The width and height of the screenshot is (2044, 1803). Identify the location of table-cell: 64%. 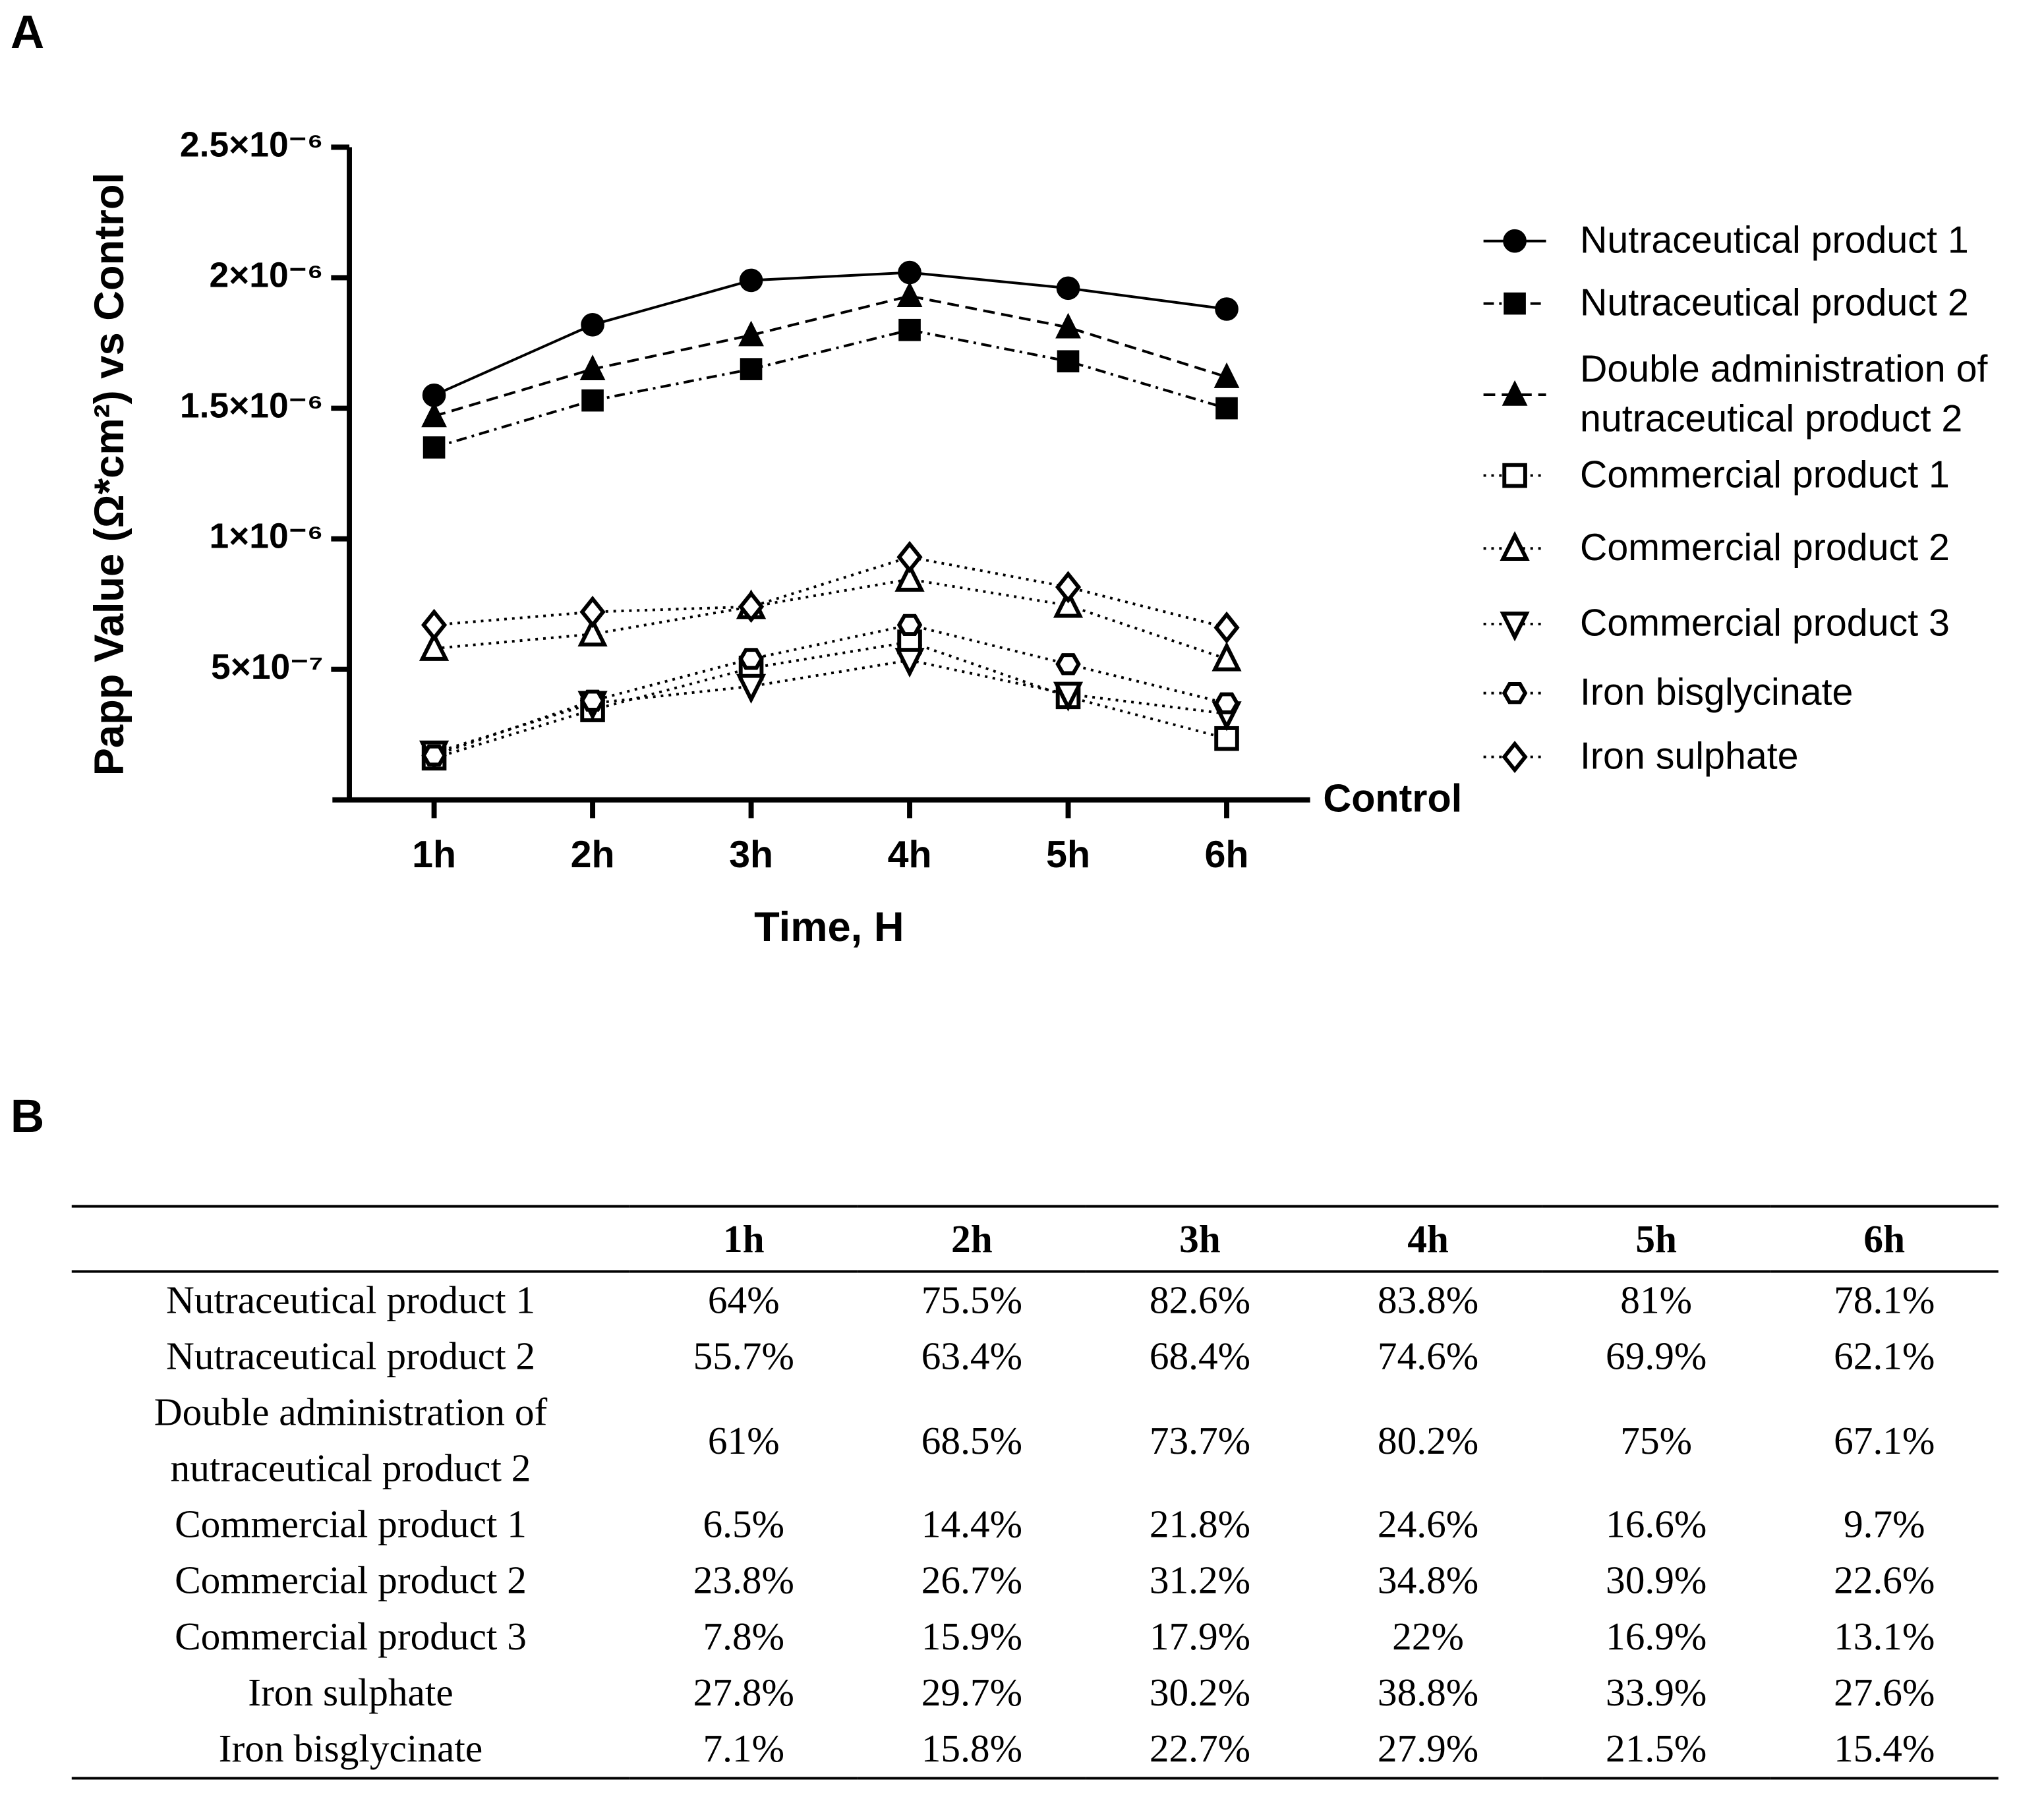
(743, 1301).